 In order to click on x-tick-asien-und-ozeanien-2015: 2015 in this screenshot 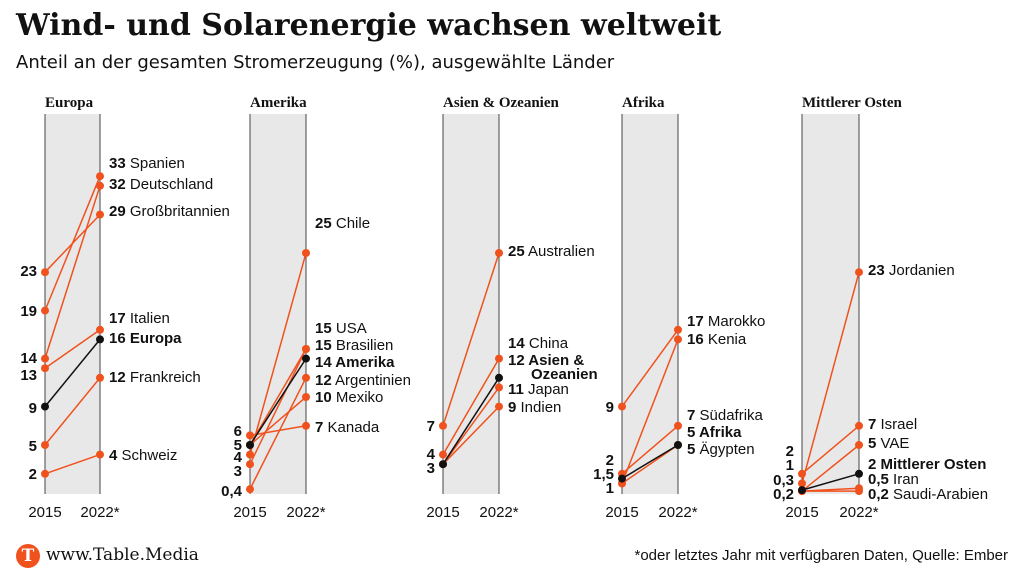, I will do `click(442, 512)`.